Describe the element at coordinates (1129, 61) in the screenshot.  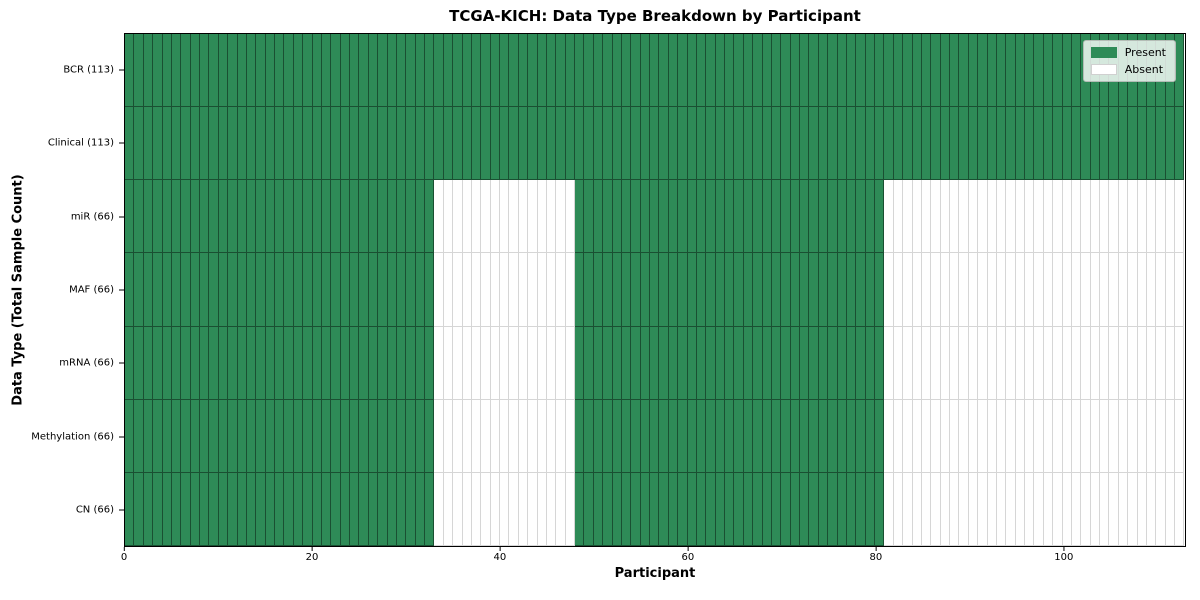
I see `legend: Present Absent` at that location.